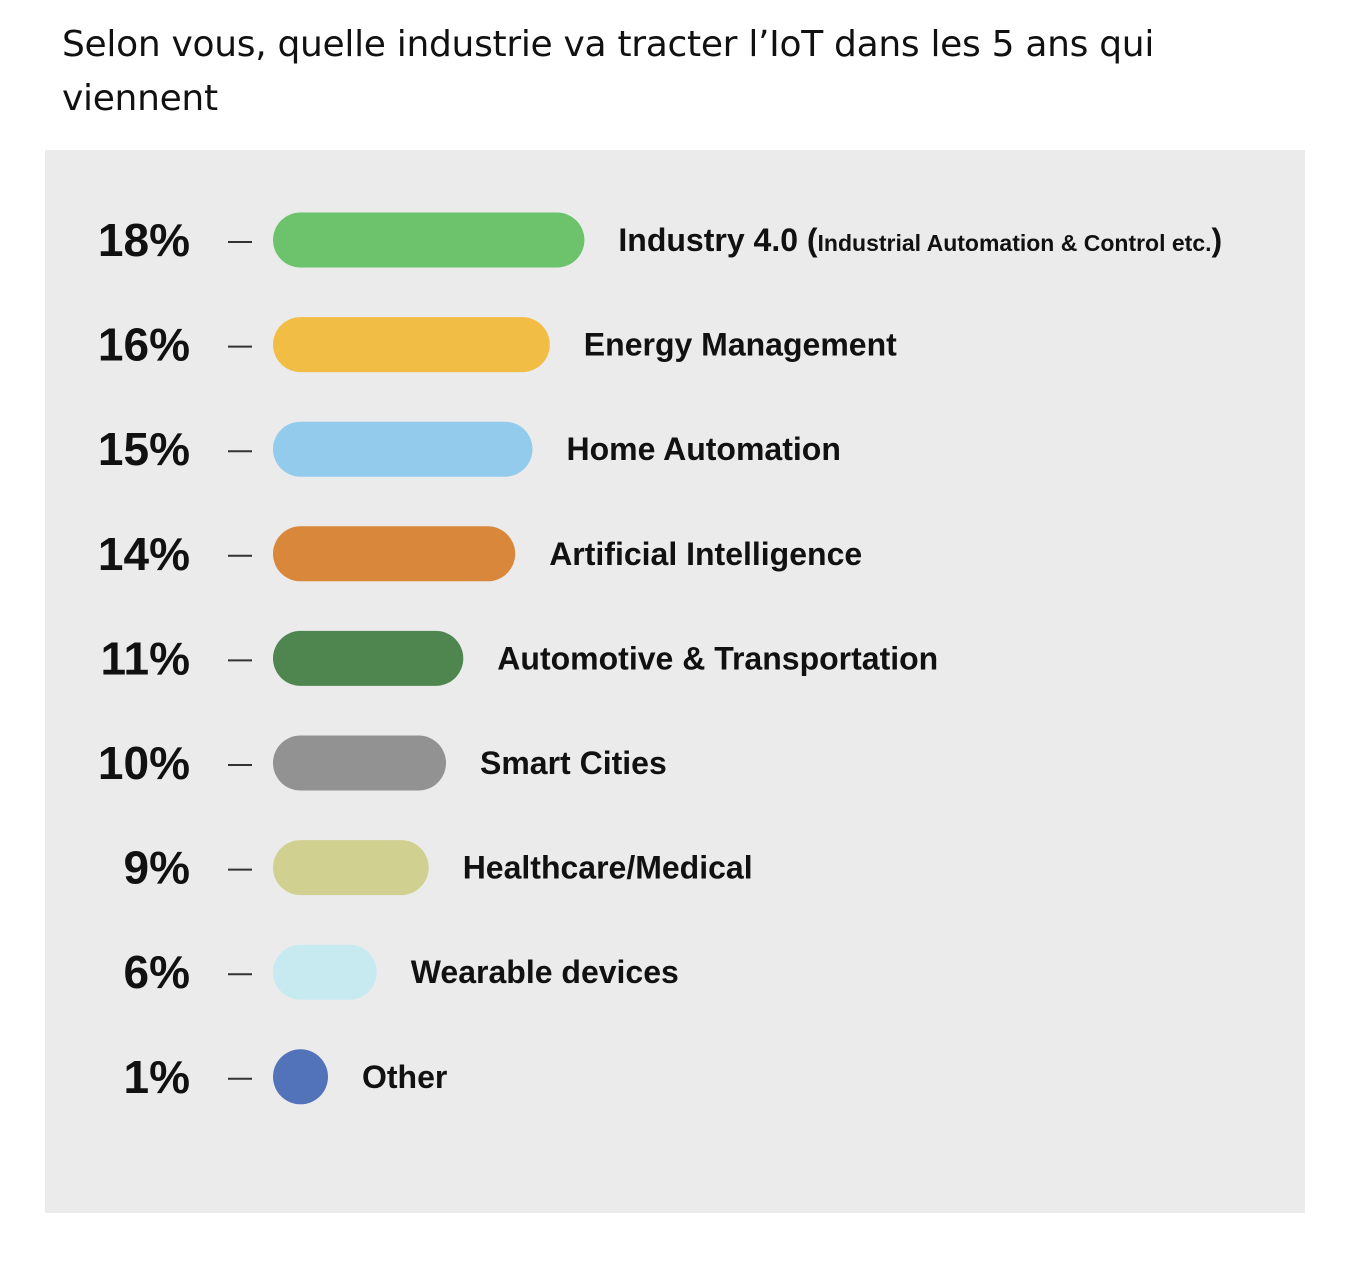  Describe the element at coordinates (144, 763) in the screenshot. I see `value-label-smart-cities: 10%` at that location.